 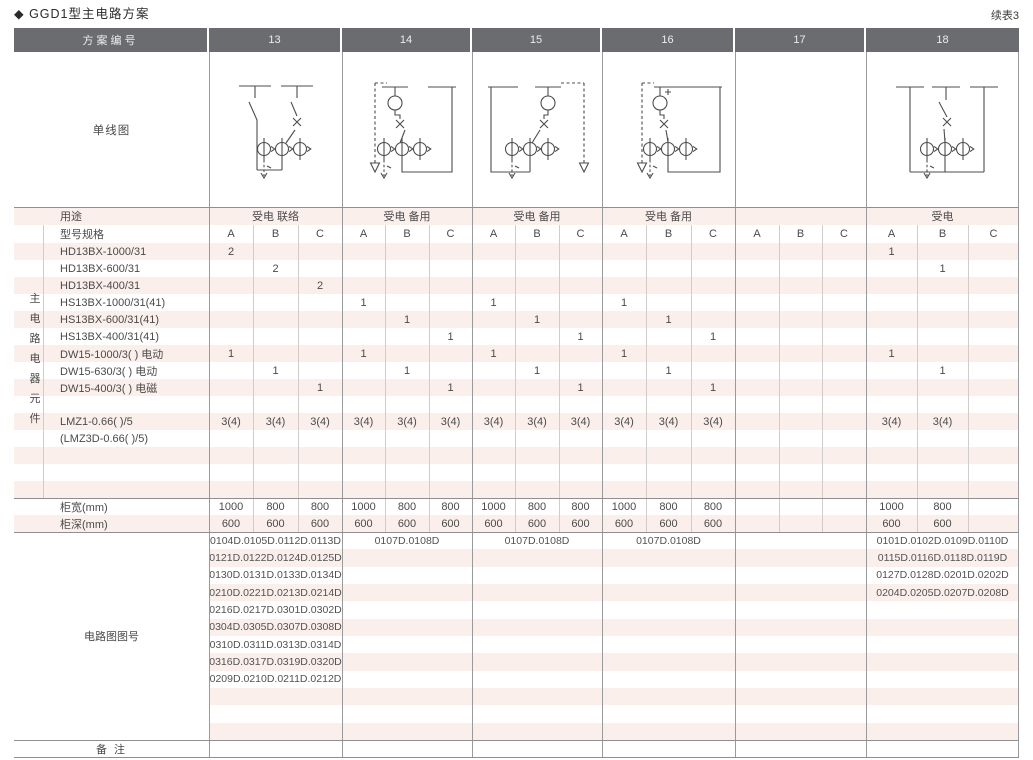 I want to click on circuit-number-column: 0107D.0108D, so click(x=668, y=636).